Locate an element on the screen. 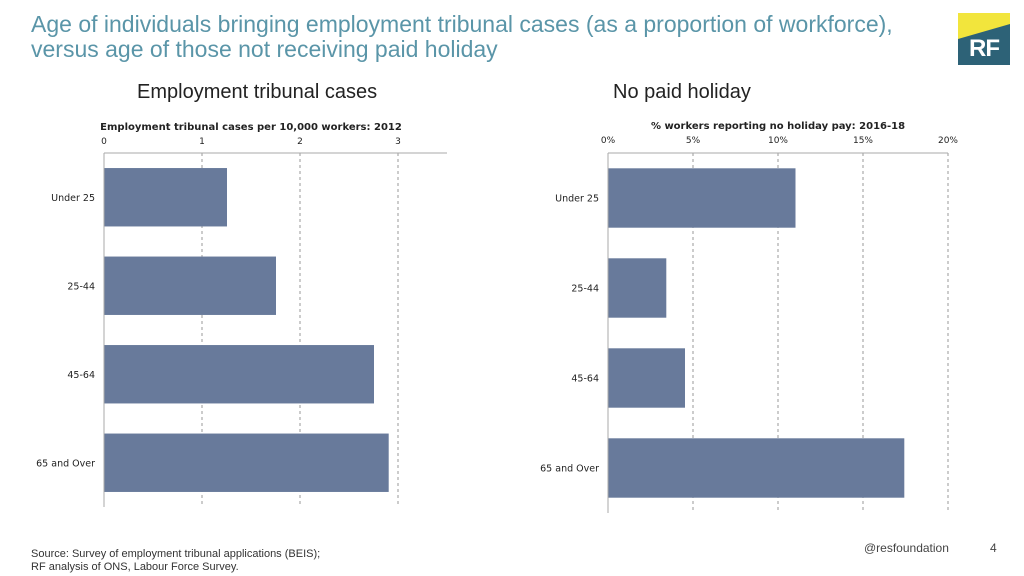 The height and width of the screenshot is (576, 1024). tick-label-1: 1 is located at coordinates (202, 142).